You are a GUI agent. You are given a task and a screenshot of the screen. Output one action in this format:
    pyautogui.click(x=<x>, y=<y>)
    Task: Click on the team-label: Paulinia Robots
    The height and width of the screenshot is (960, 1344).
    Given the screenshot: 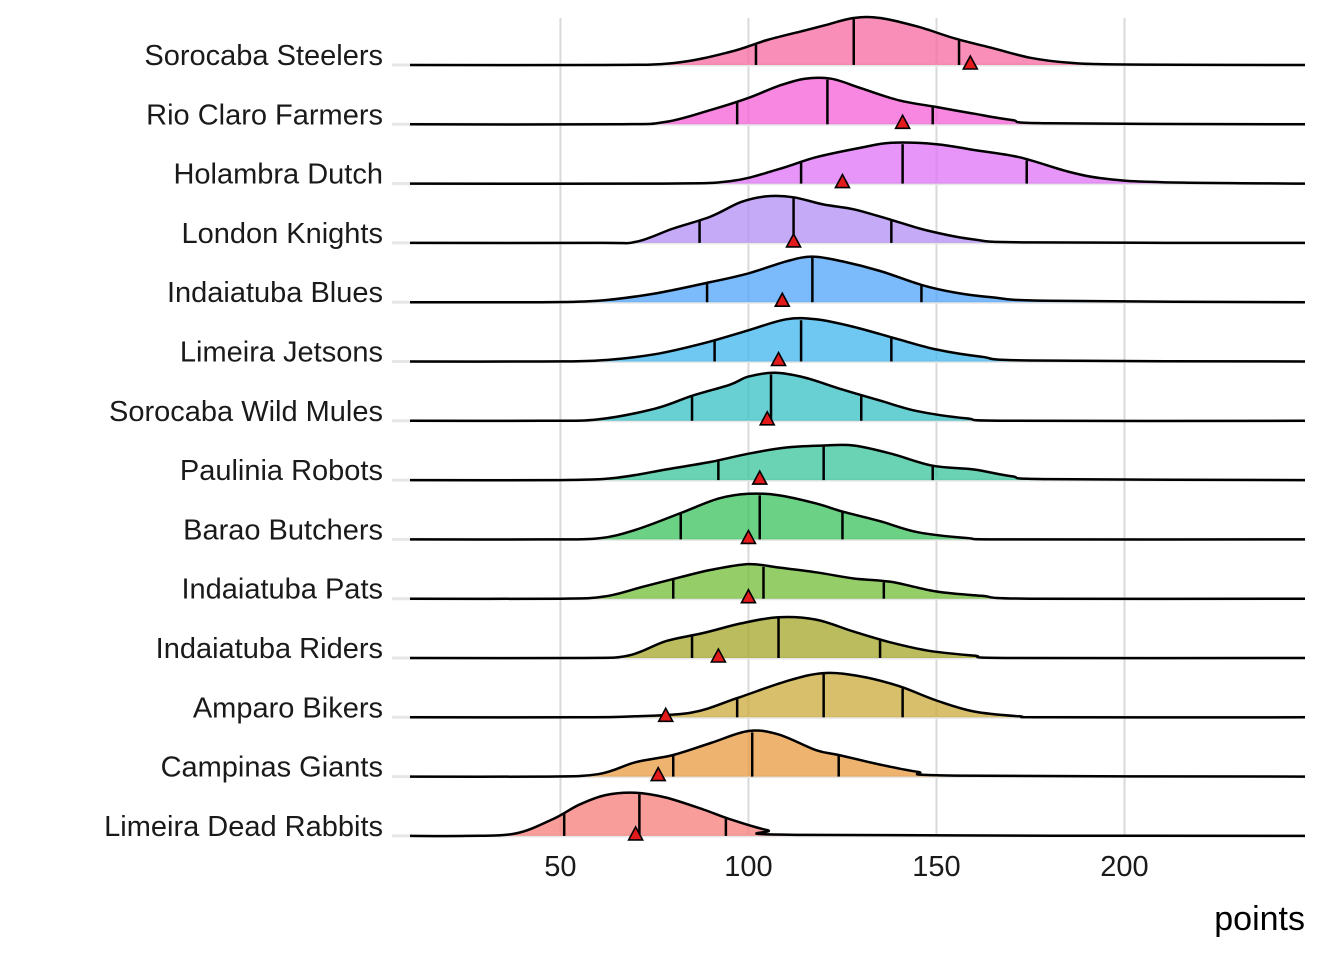 What is the action you would take?
    pyautogui.click(x=281, y=471)
    